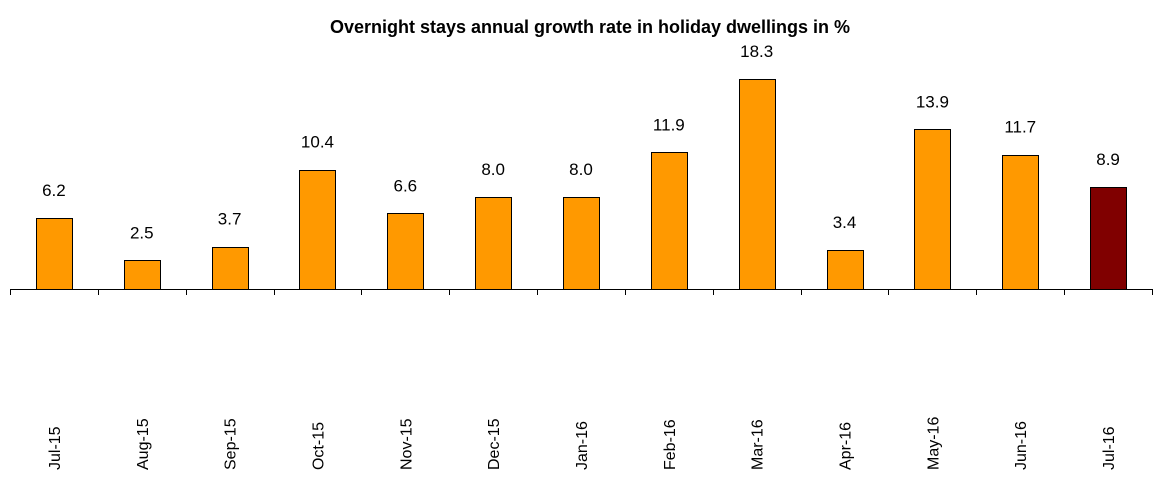 The width and height of the screenshot is (1163, 477). Describe the element at coordinates (55, 448) in the screenshot. I see `x-tick-label: Jul-15` at that location.